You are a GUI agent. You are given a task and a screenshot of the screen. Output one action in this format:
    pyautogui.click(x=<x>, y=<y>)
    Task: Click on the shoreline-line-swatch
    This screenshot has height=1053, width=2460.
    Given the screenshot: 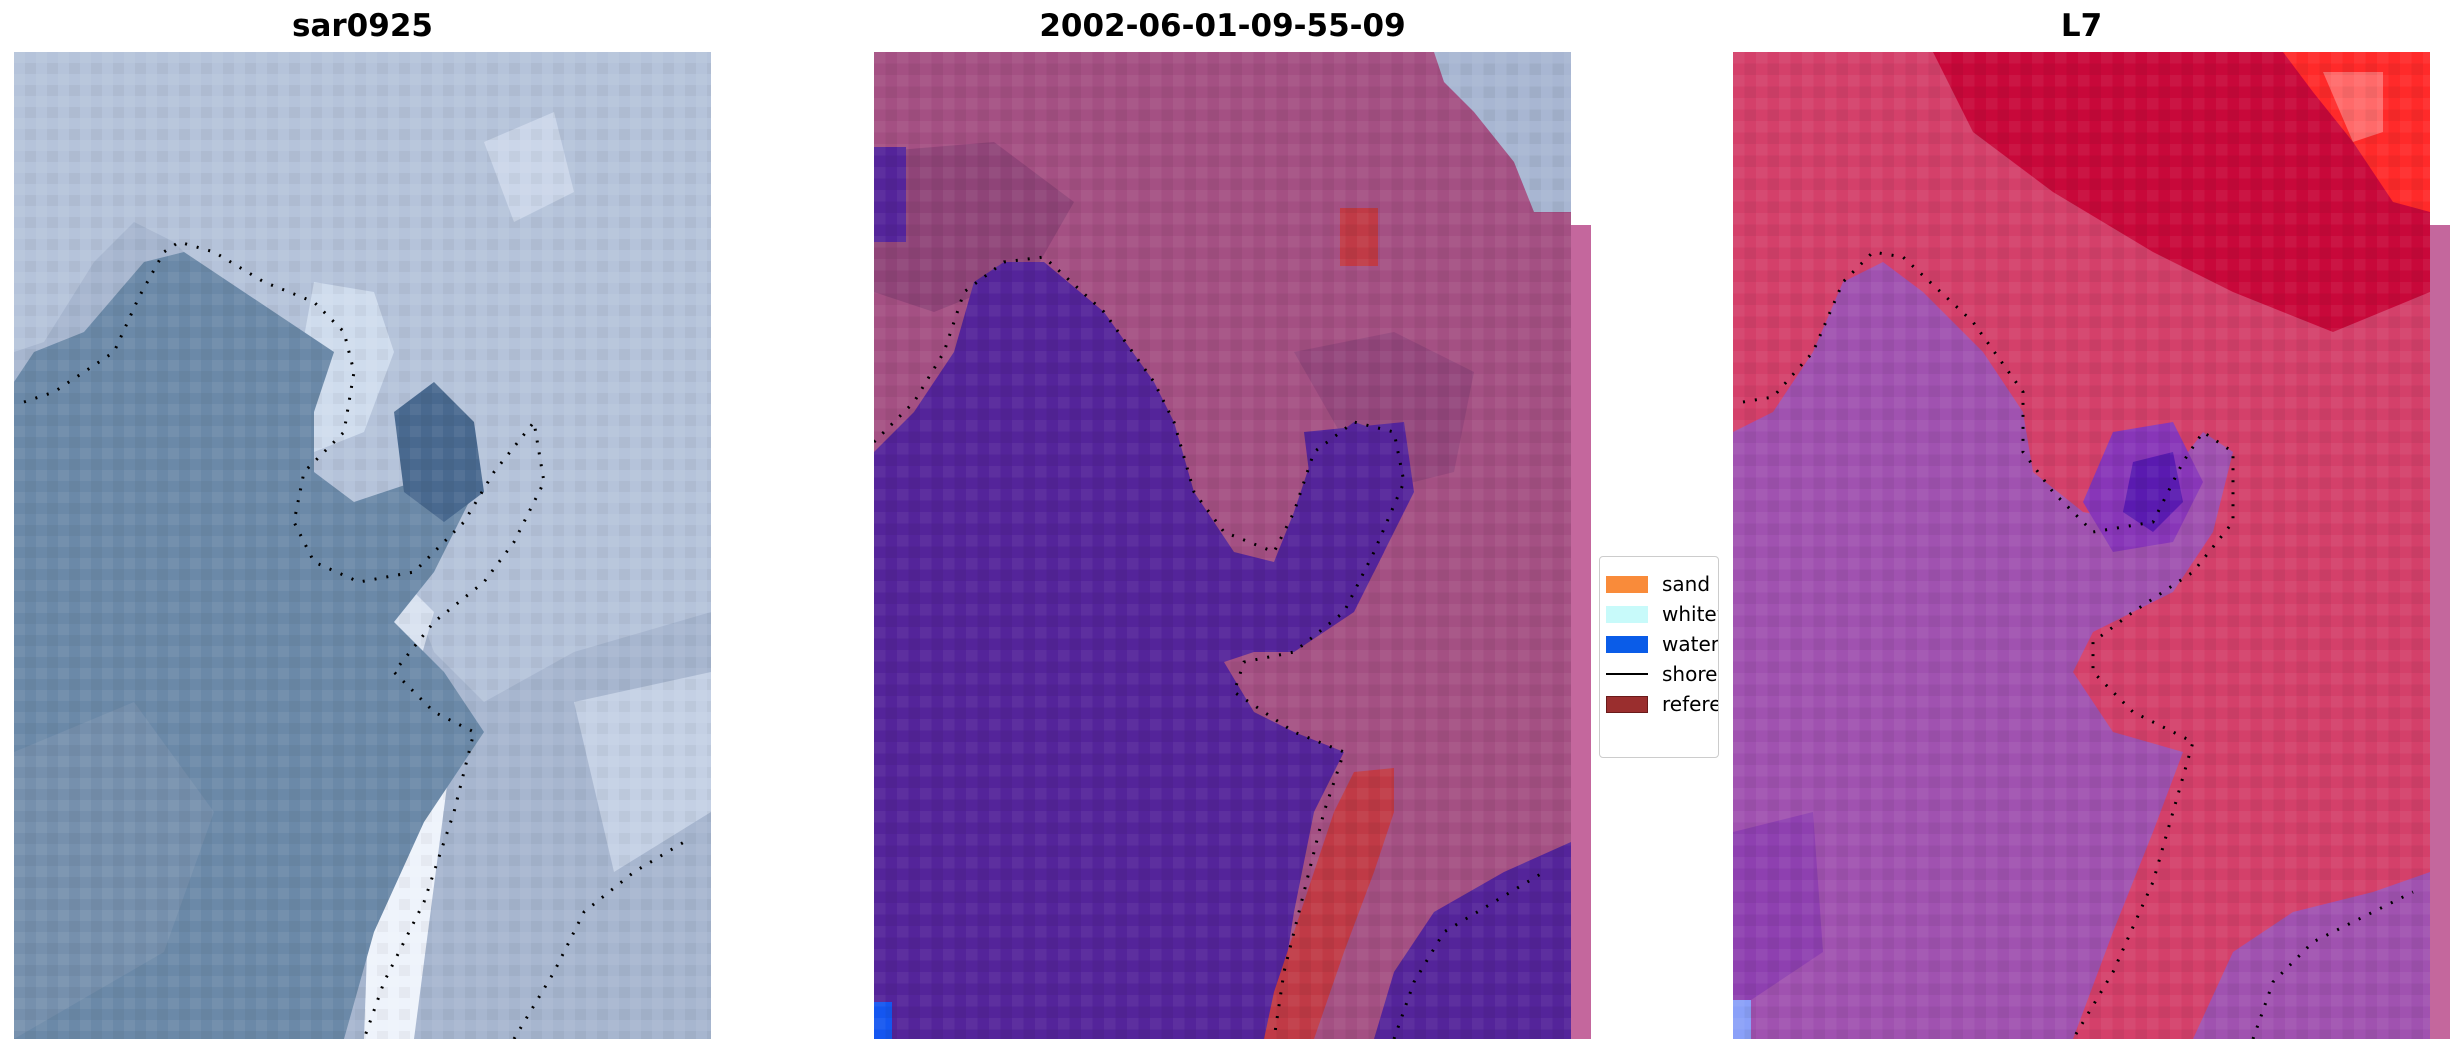 What is the action you would take?
    pyautogui.click(x=1627, y=674)
    